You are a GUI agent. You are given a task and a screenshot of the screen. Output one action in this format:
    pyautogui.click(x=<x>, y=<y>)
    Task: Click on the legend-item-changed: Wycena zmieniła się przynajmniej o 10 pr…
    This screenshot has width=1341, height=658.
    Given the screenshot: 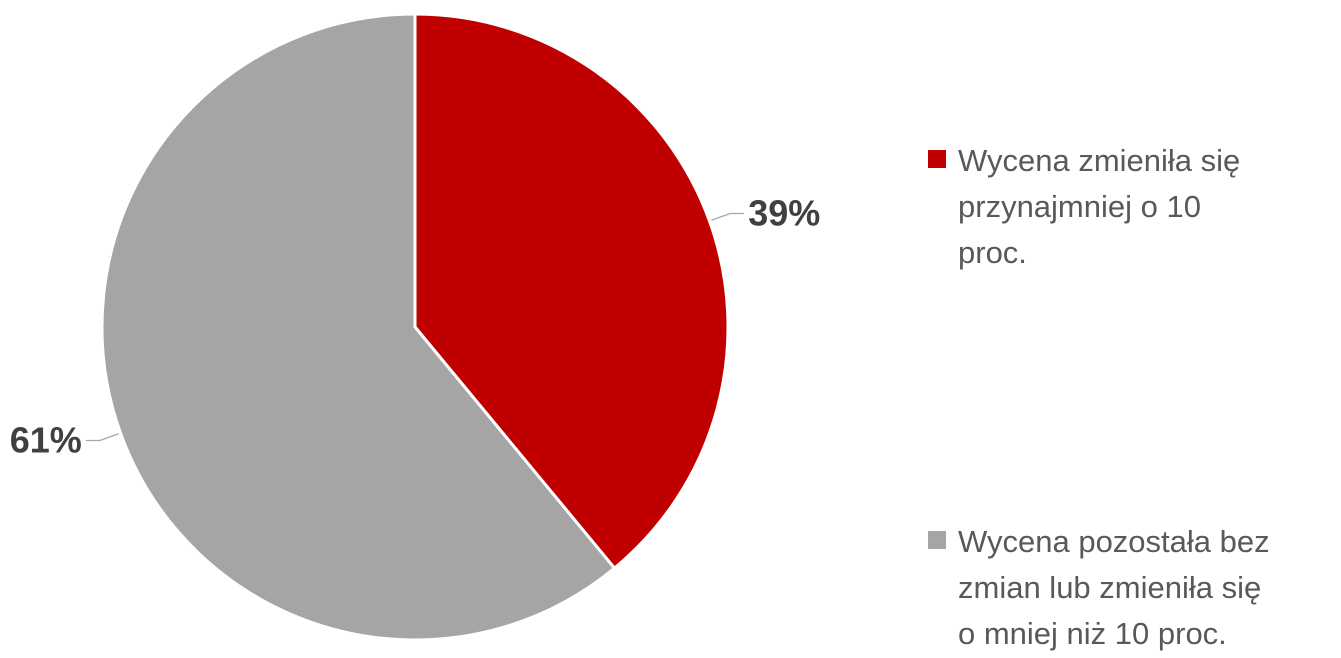 What is the action you would take?
    pyautogui.click(x=1123, y=207)
    